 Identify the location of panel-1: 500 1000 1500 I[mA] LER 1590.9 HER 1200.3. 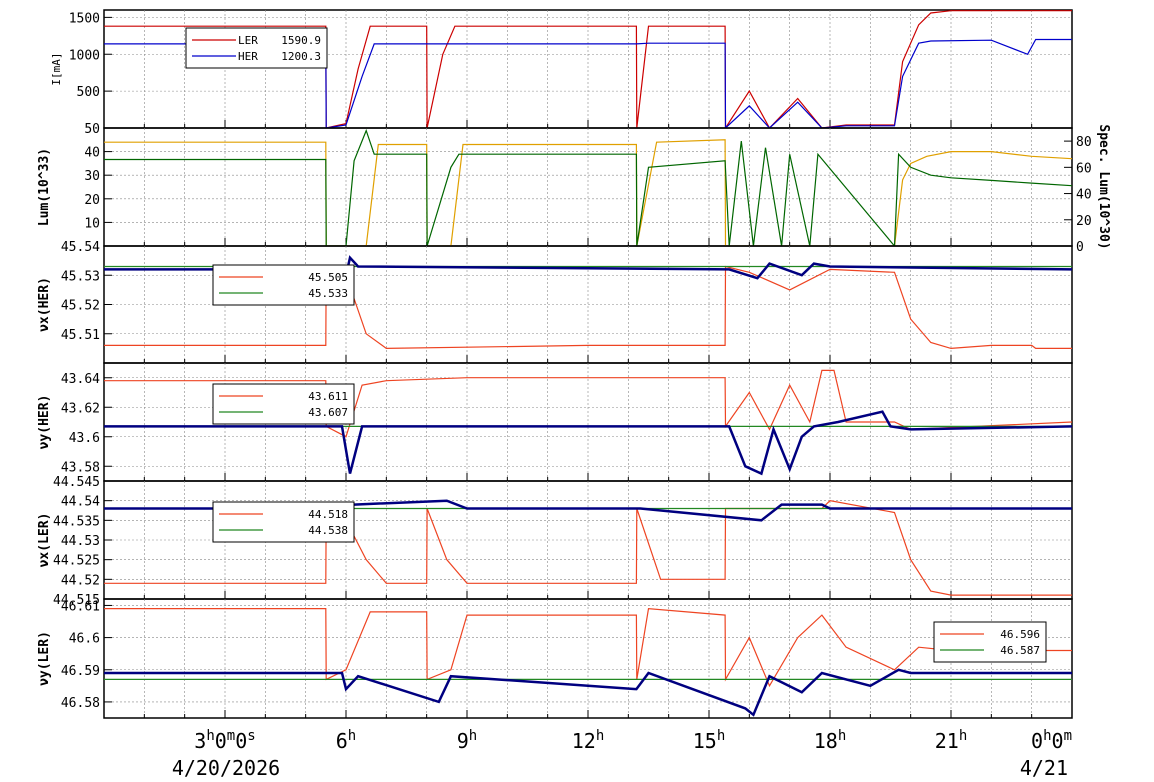
(561, 69).